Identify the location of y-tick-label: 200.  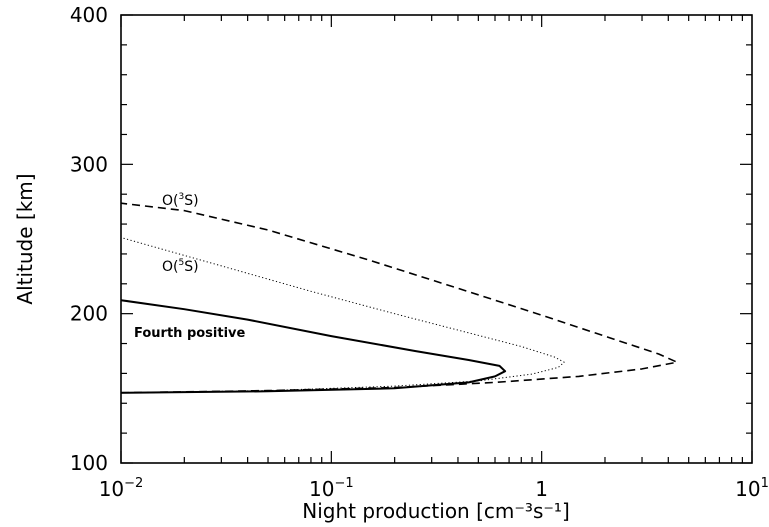
(89, 314).